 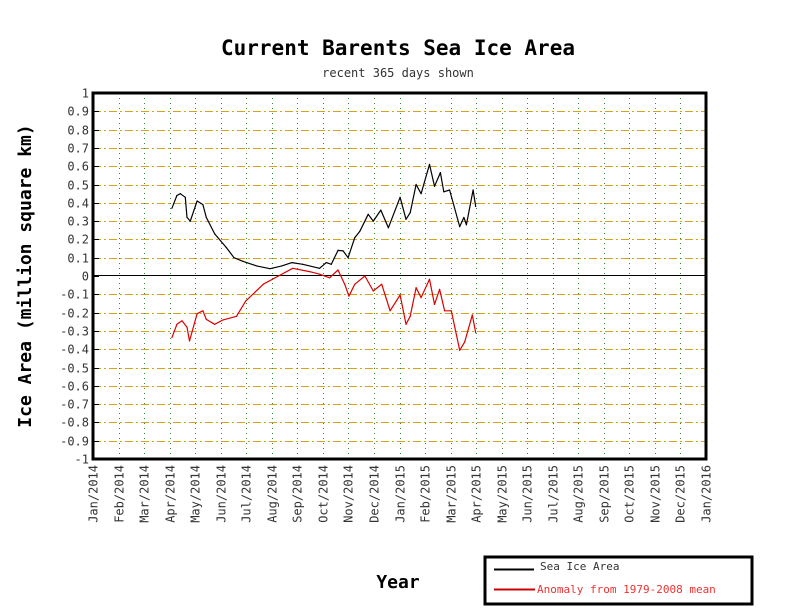 I want to click on legend-box, so click(x=618, y=580).